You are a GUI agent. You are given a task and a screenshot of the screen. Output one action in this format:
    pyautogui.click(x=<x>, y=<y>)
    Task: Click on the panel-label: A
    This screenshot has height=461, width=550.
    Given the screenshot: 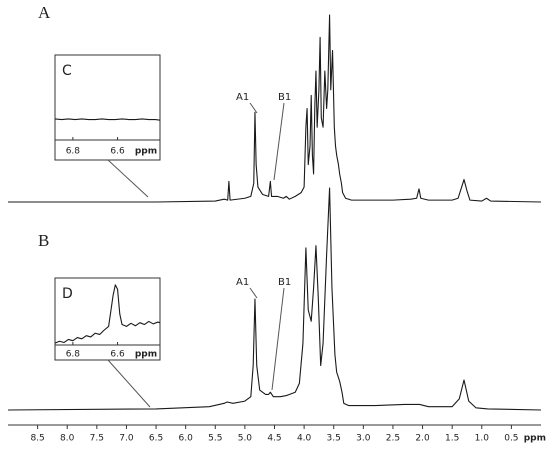 What is the action you would take?
    pyautogui.click(x=44, y=12)
    